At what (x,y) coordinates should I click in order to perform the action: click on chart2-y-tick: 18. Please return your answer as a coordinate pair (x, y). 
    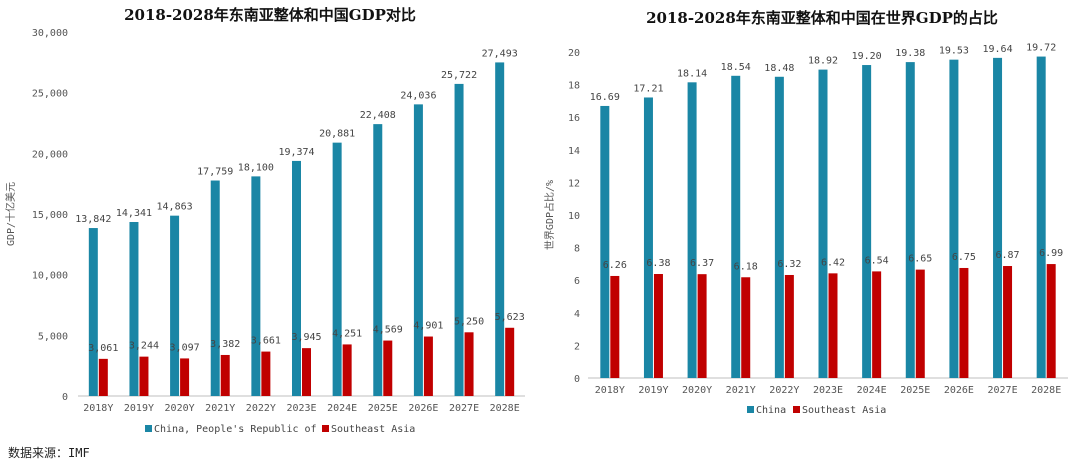
    Looking at the image, I should click on (574, 86).